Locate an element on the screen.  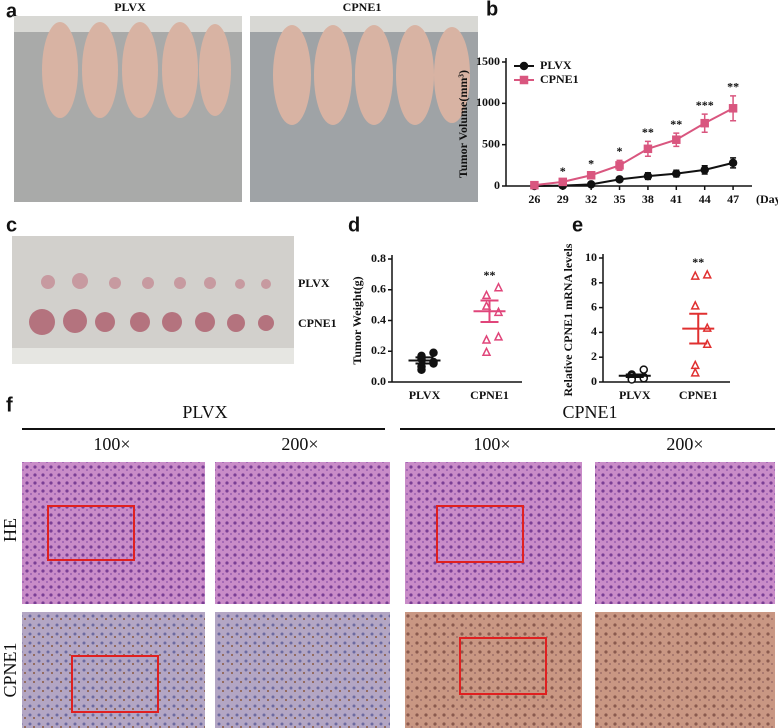
x-tick-label: 44 is located at coordinates (705, 199).